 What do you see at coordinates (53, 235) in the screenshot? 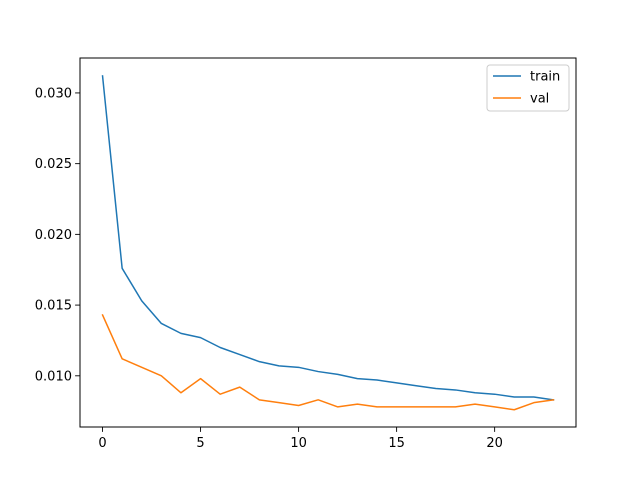
I see `y-tick-label: 0.020` at bounding box center [53, 235].